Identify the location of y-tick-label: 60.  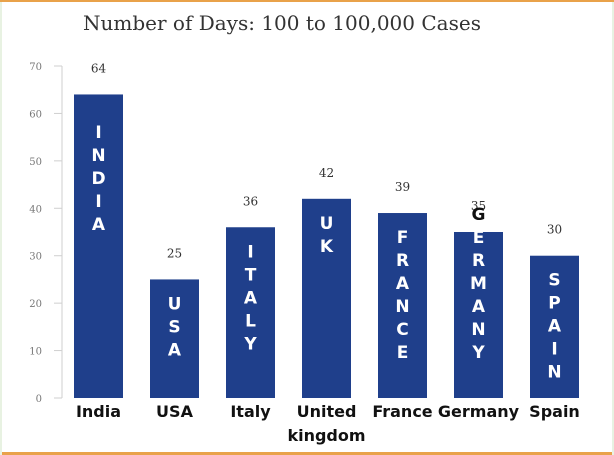
(35, 114).